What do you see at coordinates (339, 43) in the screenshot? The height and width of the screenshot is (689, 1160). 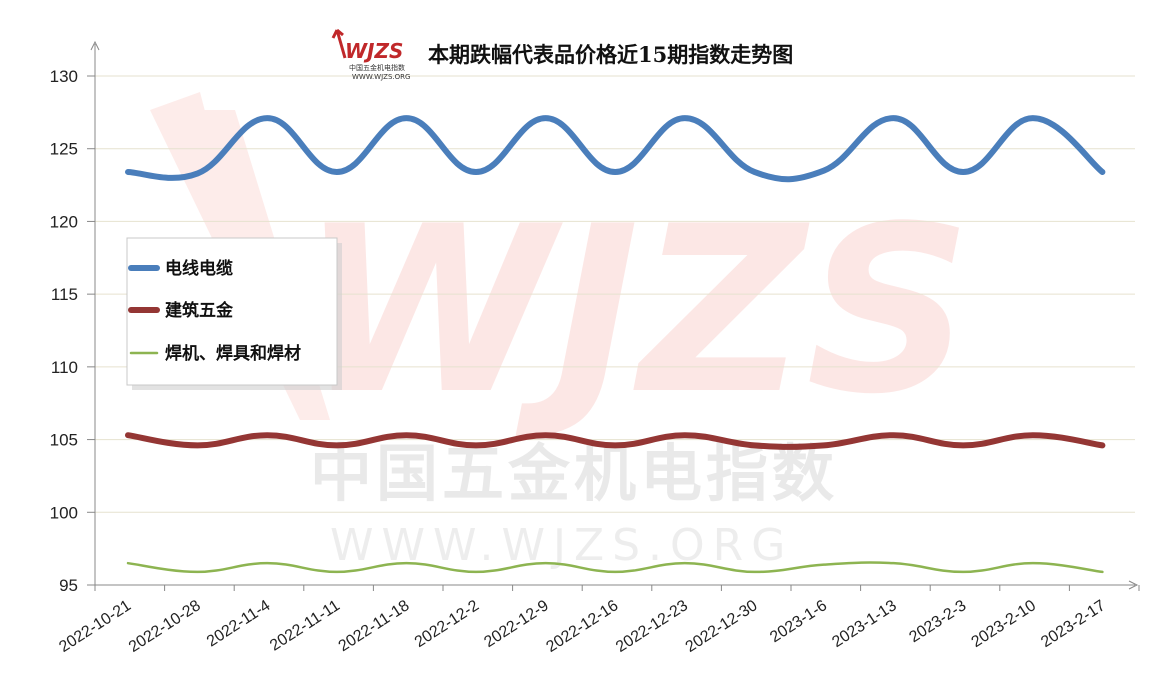 I see `logo-arrow-icon` at bounding box center [339, 43].